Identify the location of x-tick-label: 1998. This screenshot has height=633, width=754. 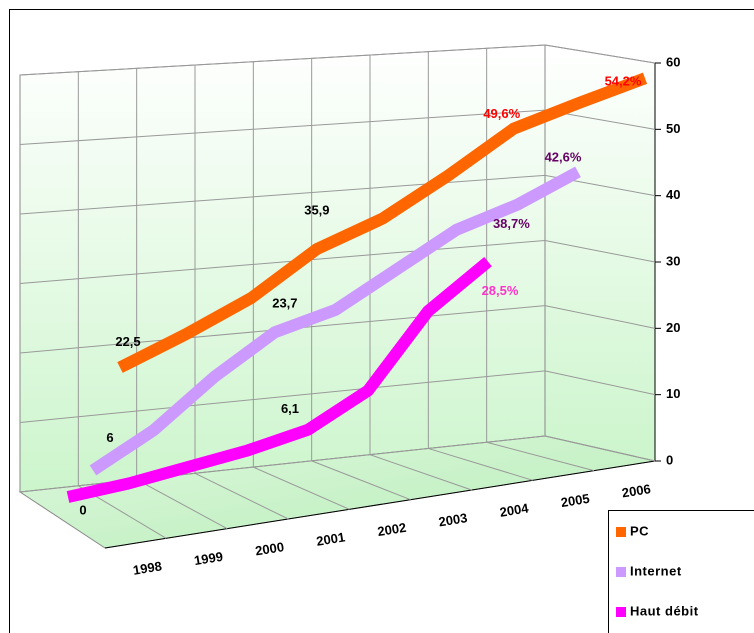
(147, 567).